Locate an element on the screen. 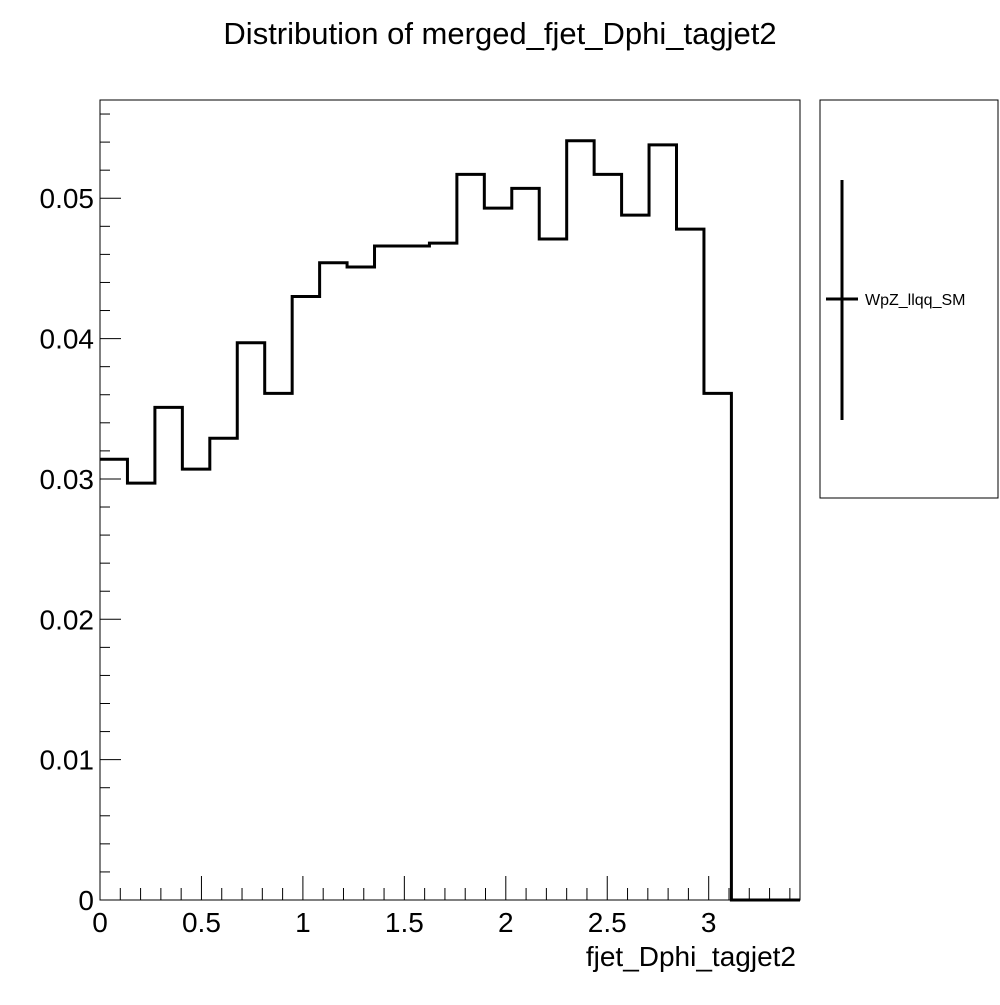  x-tick-label: 0 is located at coordinates (100, 922).